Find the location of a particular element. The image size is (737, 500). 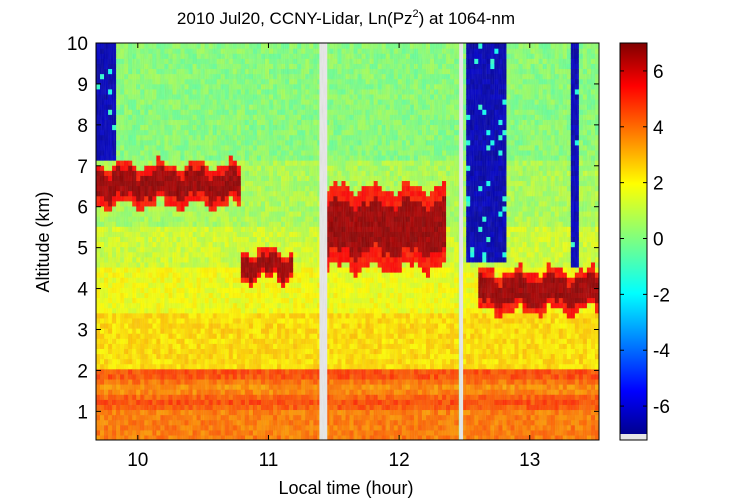

y-tick-label: 1 is located at coordinates (82, 412).